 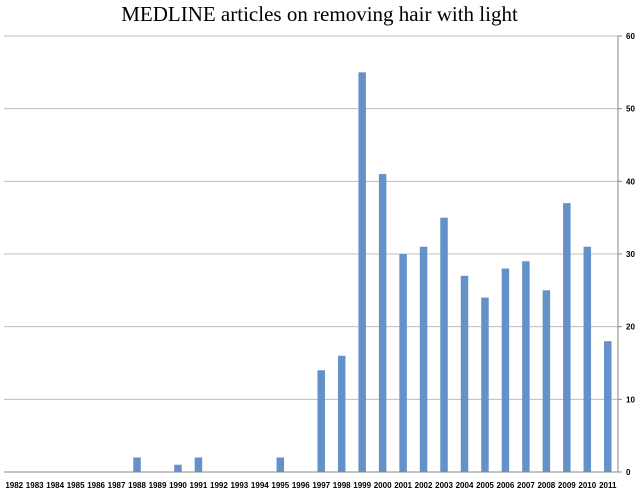 I want to click on x-tick-label: 1996, so click(x=301, y=485).